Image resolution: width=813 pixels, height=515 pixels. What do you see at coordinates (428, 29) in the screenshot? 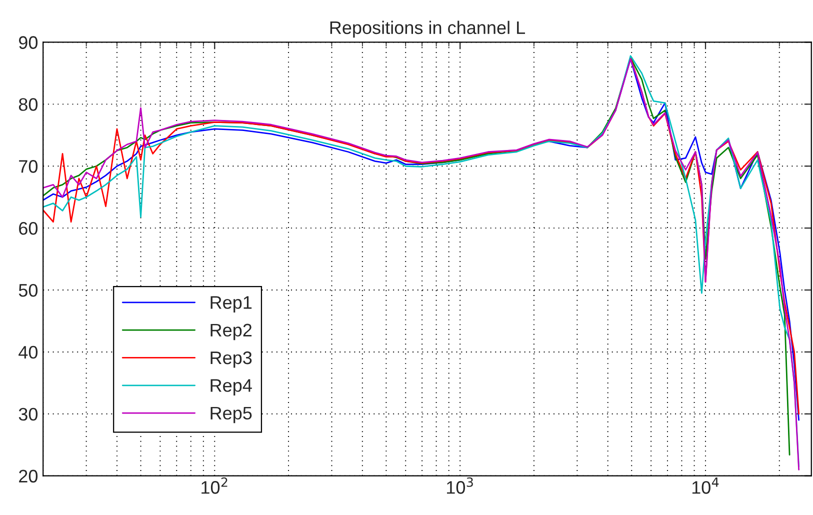
I see `chart-title: Repositions in channel L` at bounding box center [428, 29].